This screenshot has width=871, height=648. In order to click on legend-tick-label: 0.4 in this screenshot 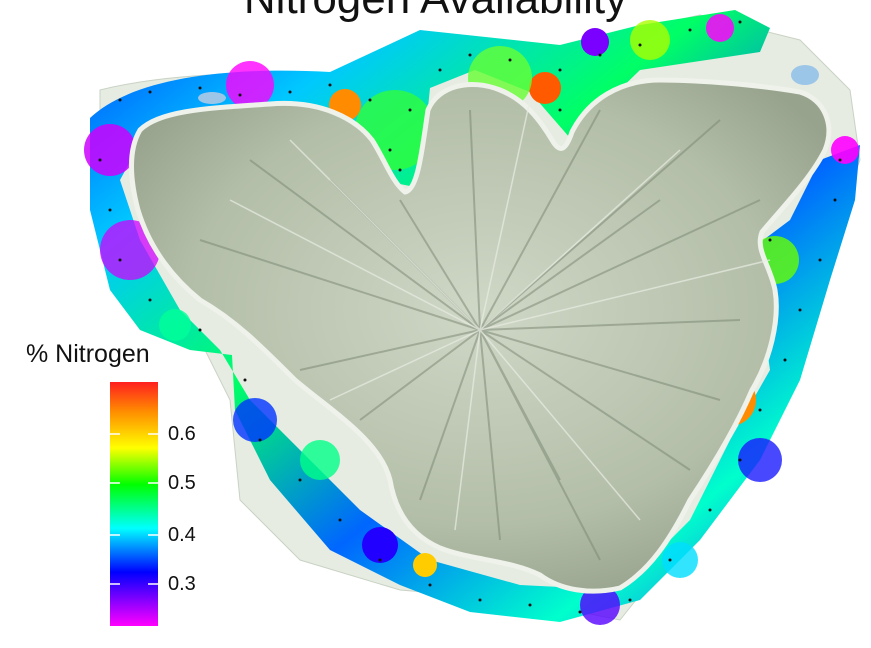, I will do `click(182, 535)`.